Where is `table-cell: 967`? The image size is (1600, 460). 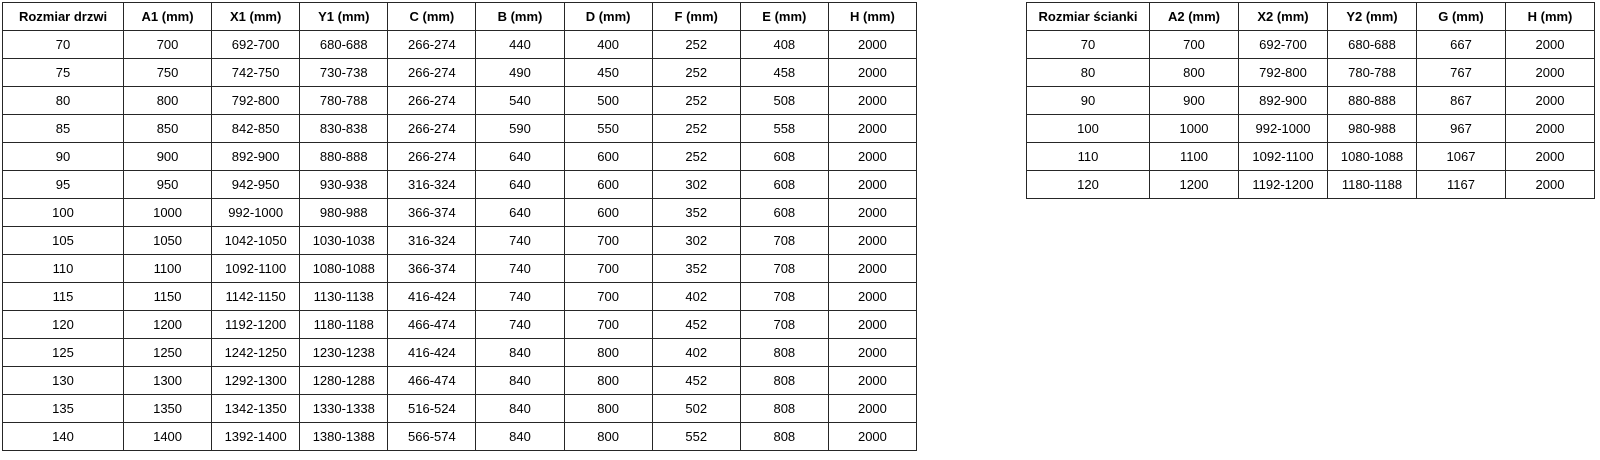 table-cell: 967 is located at coordinates (1461, 128).